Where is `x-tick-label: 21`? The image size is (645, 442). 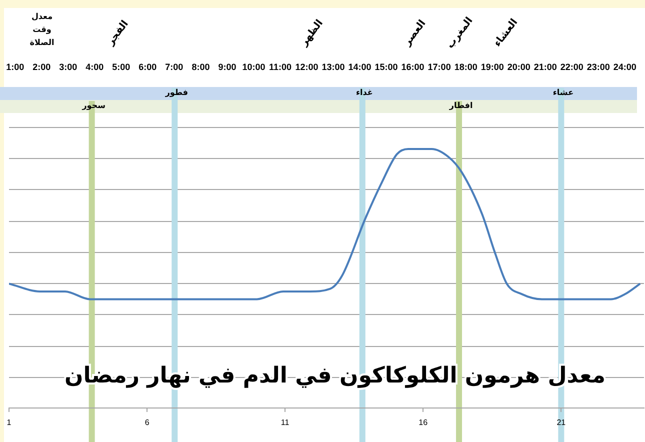 x-tick-label: 21 is located at coordinates (561, 423).